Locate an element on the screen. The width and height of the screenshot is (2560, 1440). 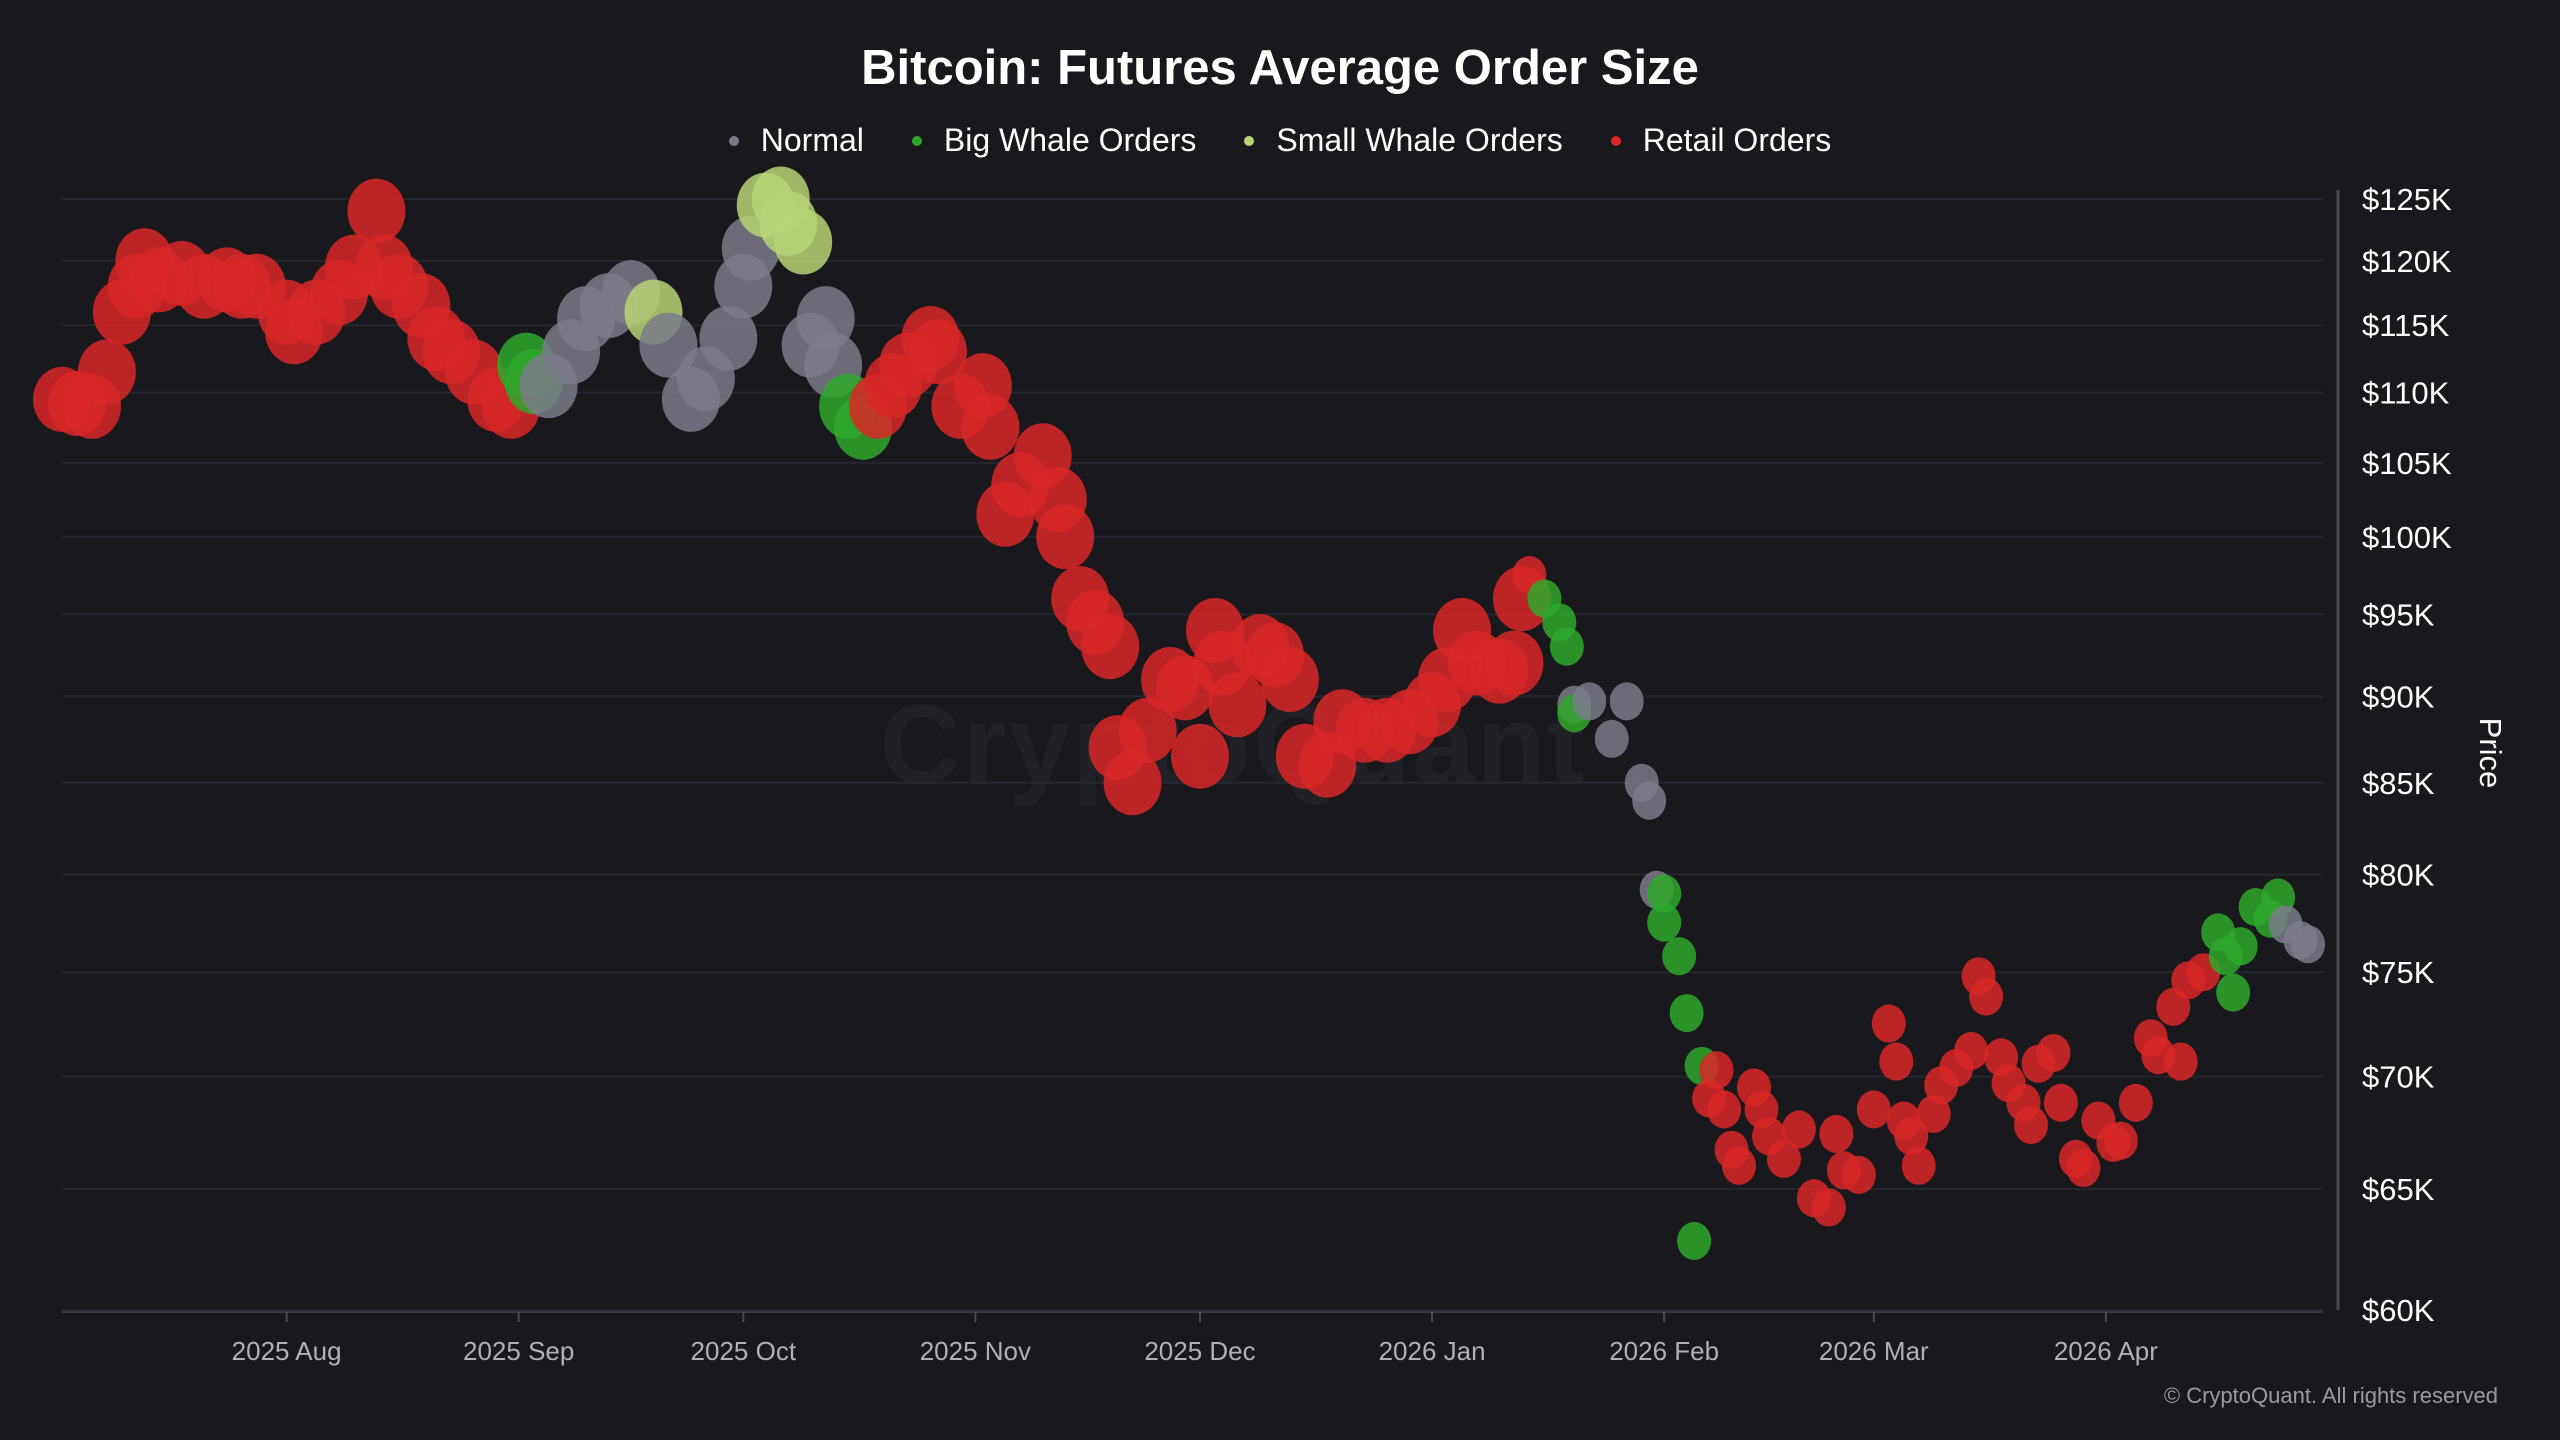
legend-item-small-whale: Small Whale Orders is located at coordinates (1403, 140).